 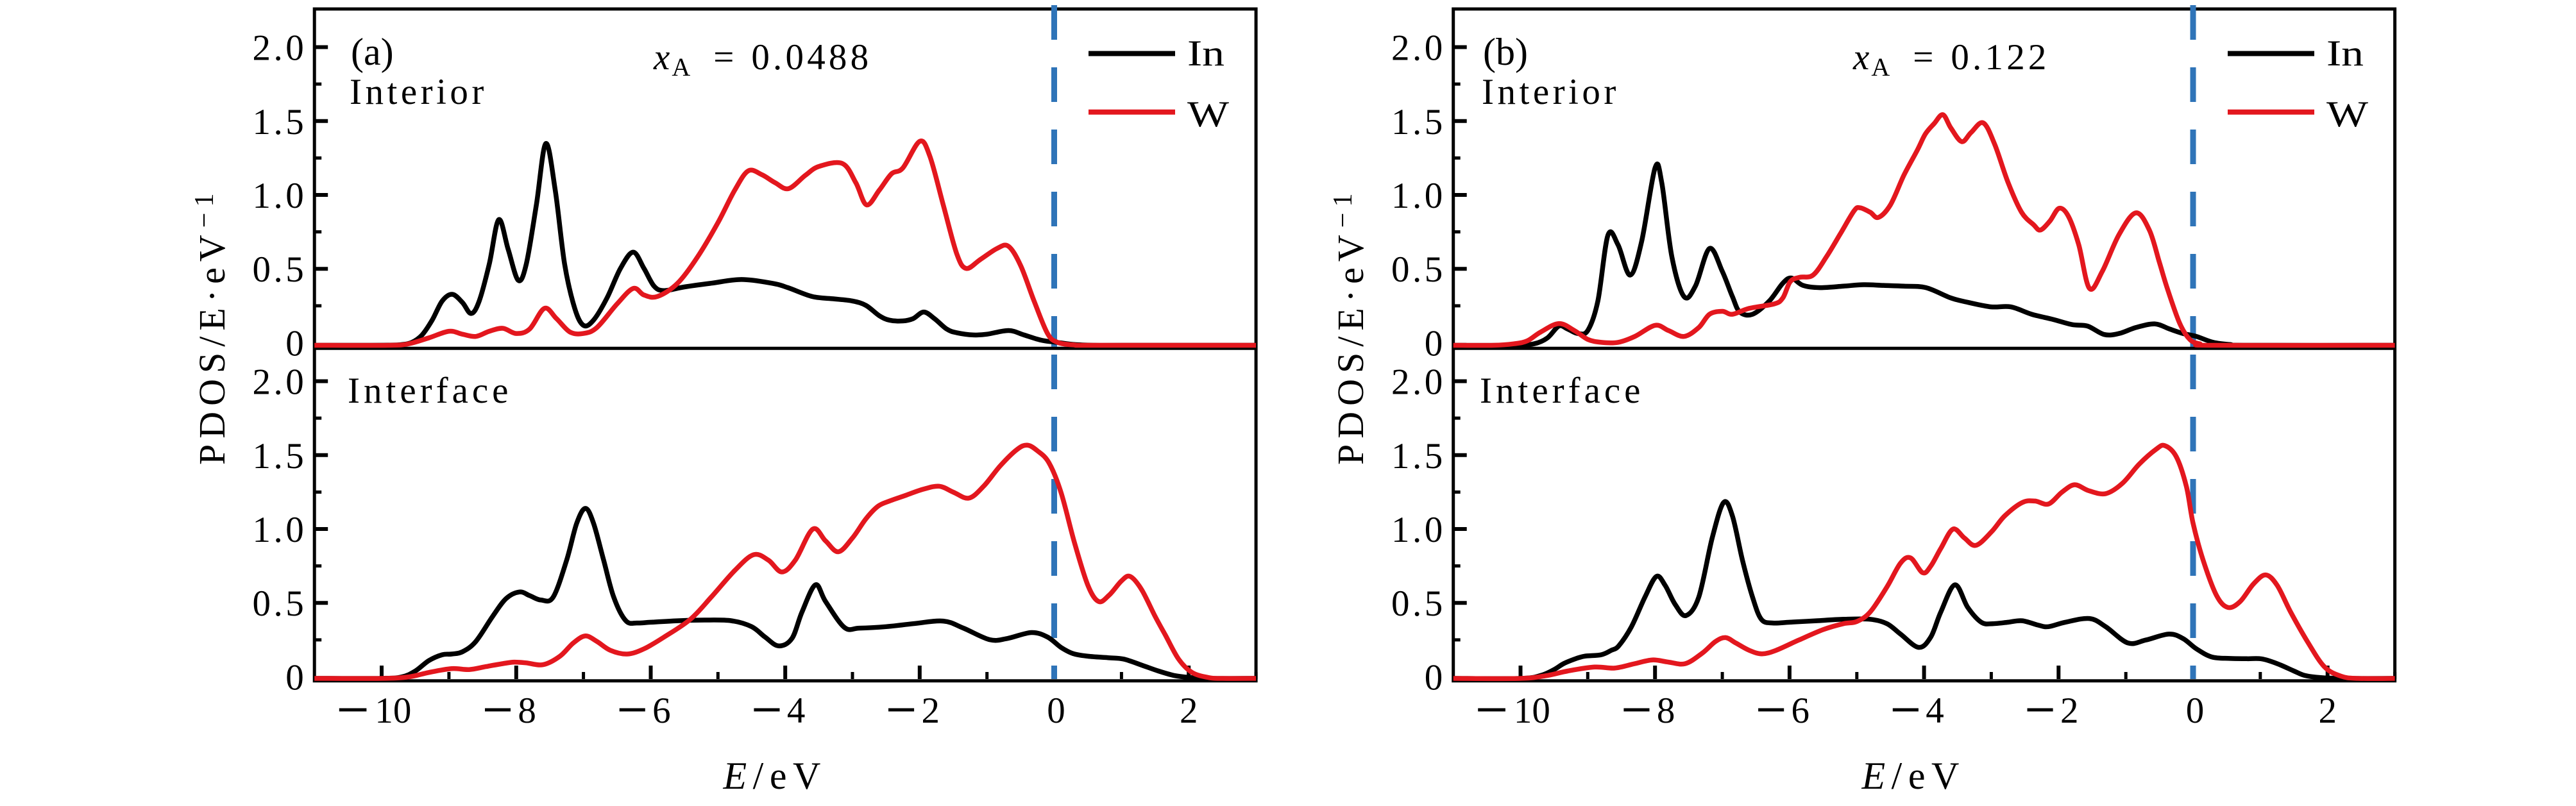 I want to click on svg-text:xA=0.122: xA = 0.122, so click(x=1951, y=59).